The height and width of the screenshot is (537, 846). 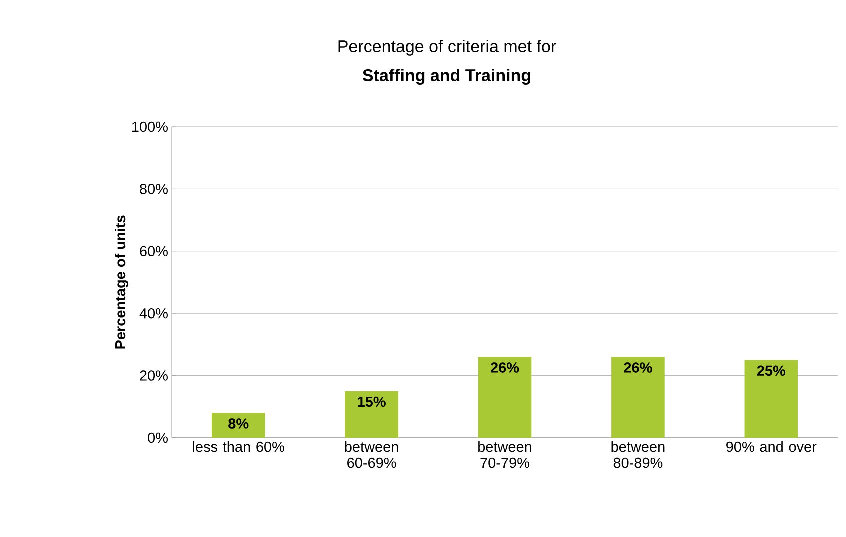 I want to click on y-tick-label: 0%, so click(x=158, y=438).